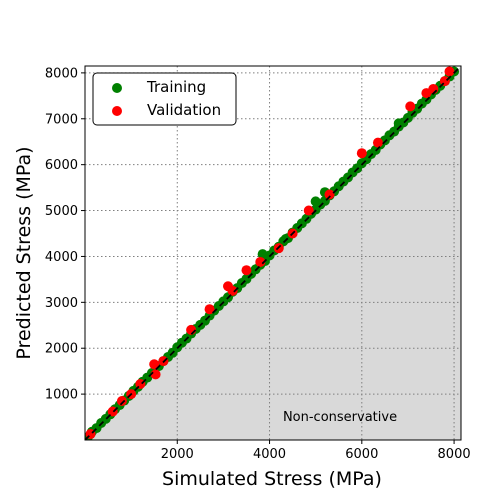 Image resolution: width=500 pixels, height=504 pixels. I want to click on x-tick-label: 6000, so click(361, 454).